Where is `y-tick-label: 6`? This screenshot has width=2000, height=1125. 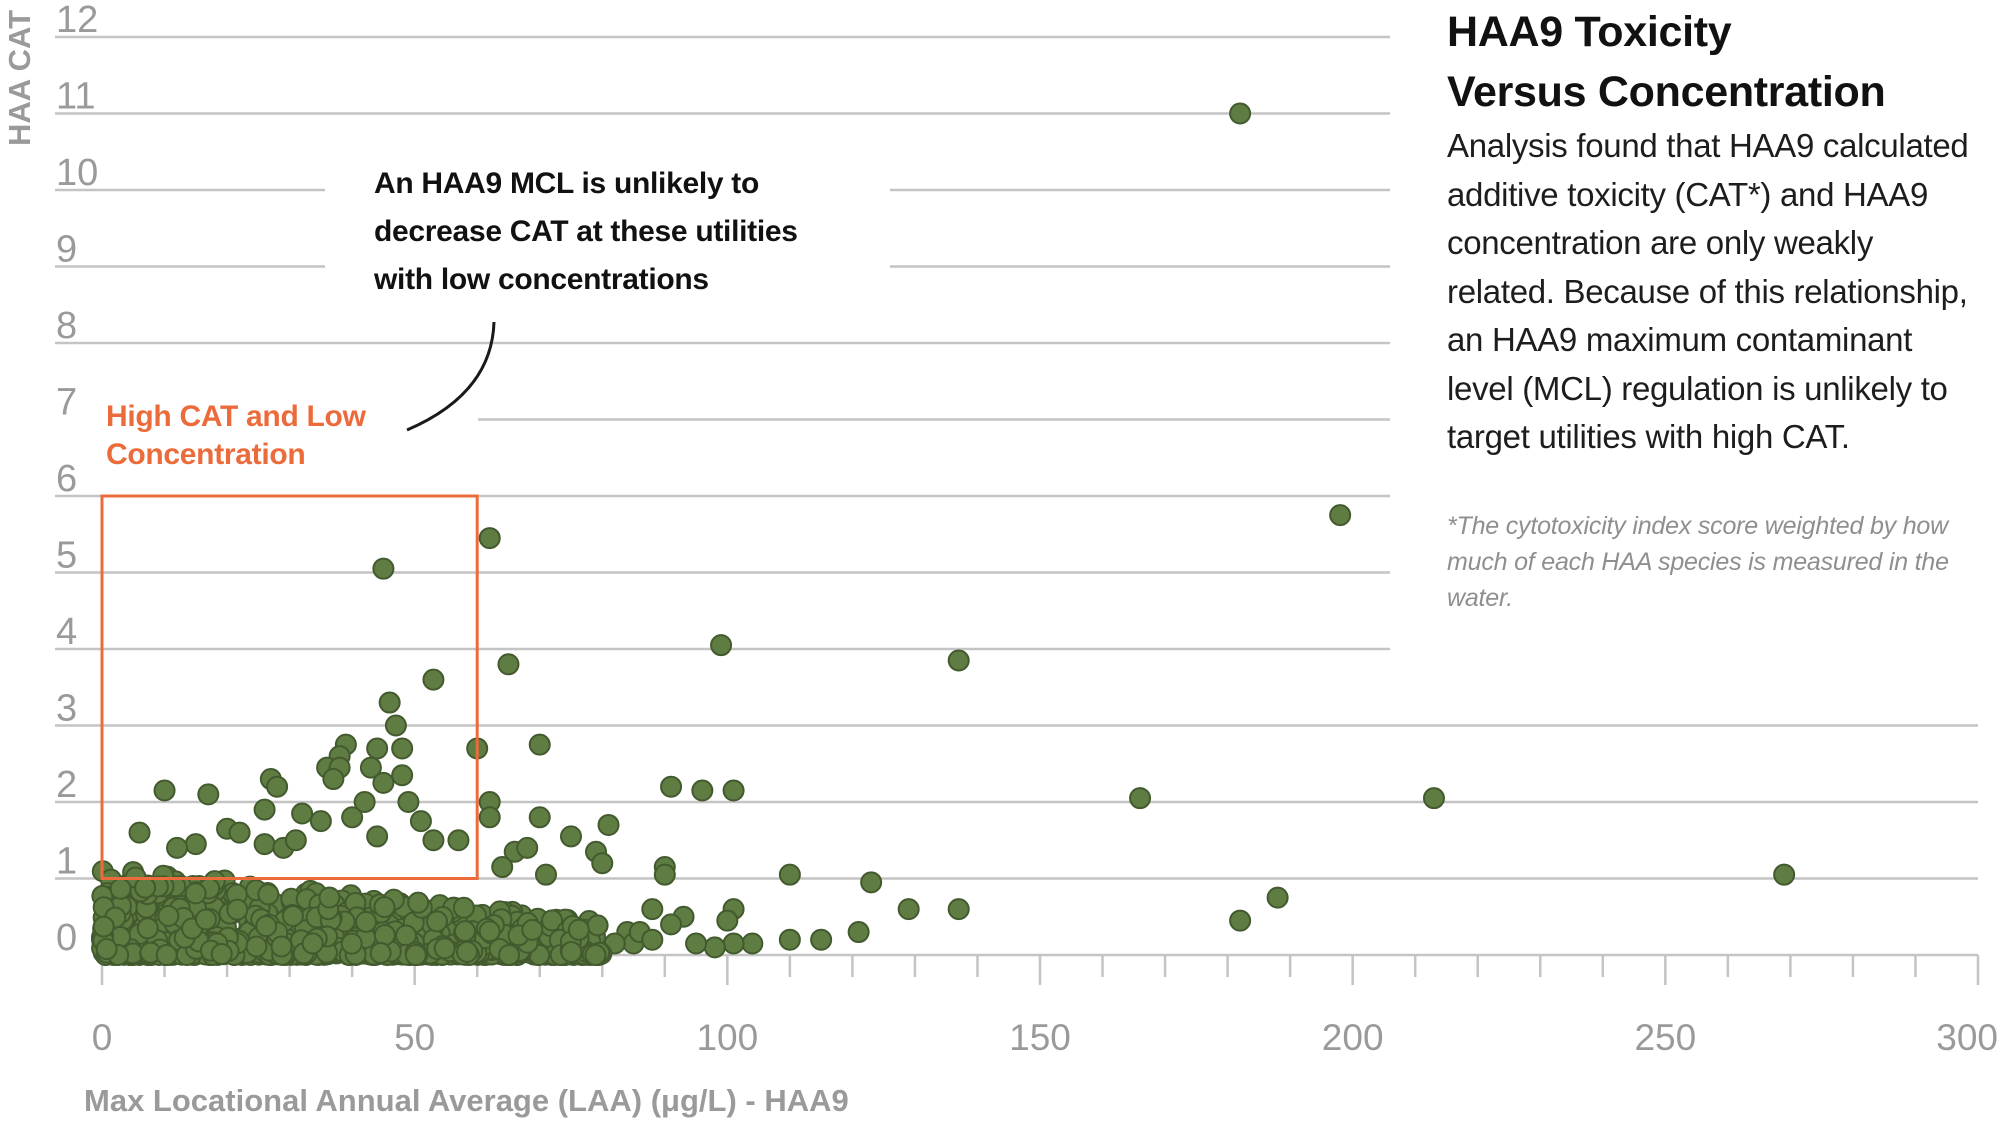
y-tick-label: 6 is located at coordinates (66, 479).